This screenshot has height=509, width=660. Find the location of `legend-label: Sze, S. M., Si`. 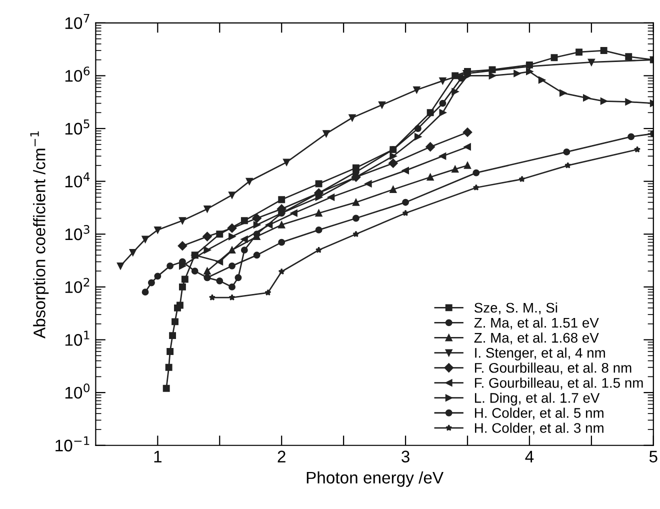

legend-label: Sze, S. M., Si is located at coordinates (516, 308).